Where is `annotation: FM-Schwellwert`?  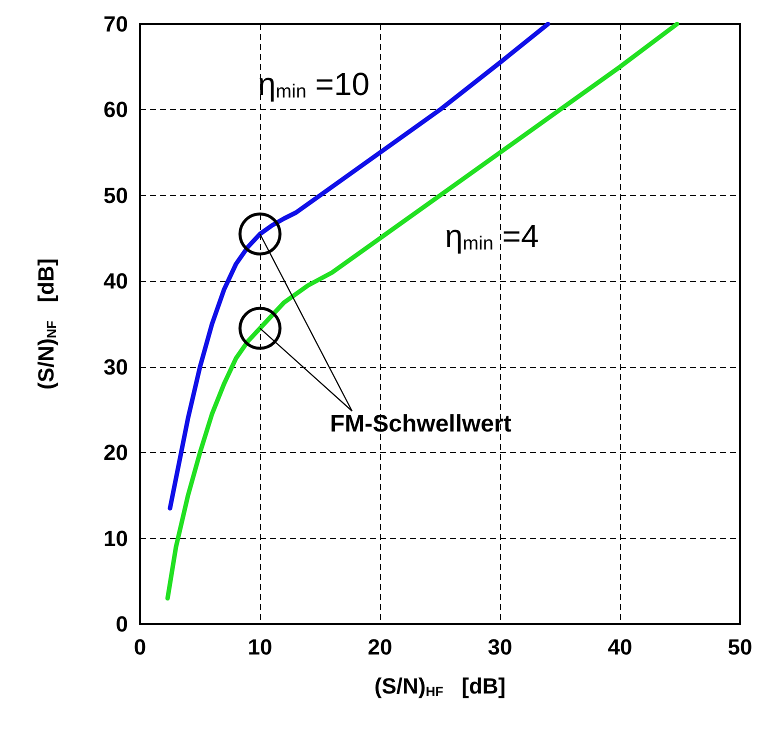 annotation: FM-Schwellwert is located at coordinates (421, 424).